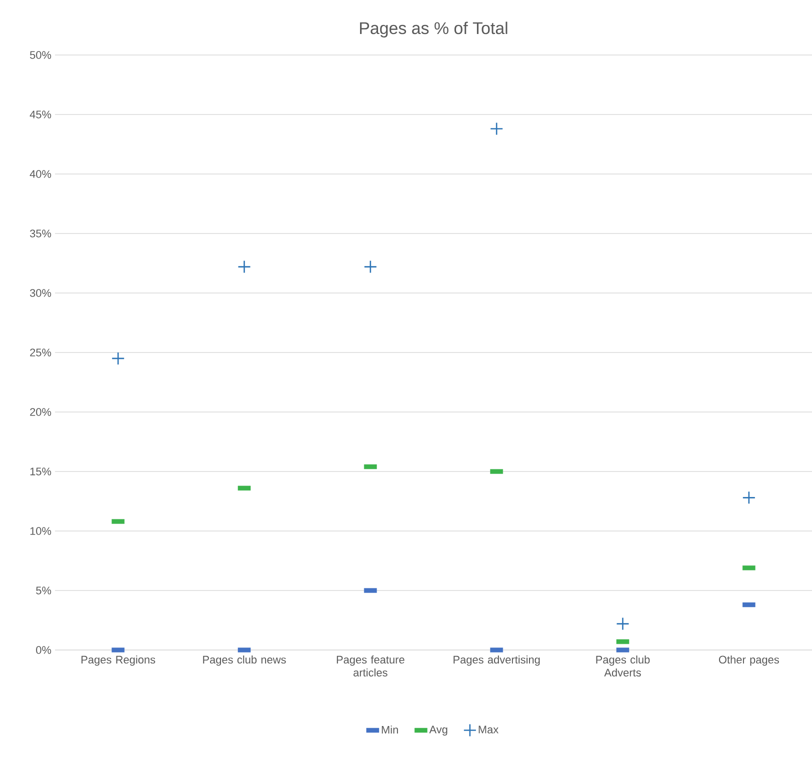 Image resolution: width=812 pixels, height=758 pixels. Describe the element at coordinates (497, 661) in the screenshot. I see `x-tick-label: Pages advertising` at that location.